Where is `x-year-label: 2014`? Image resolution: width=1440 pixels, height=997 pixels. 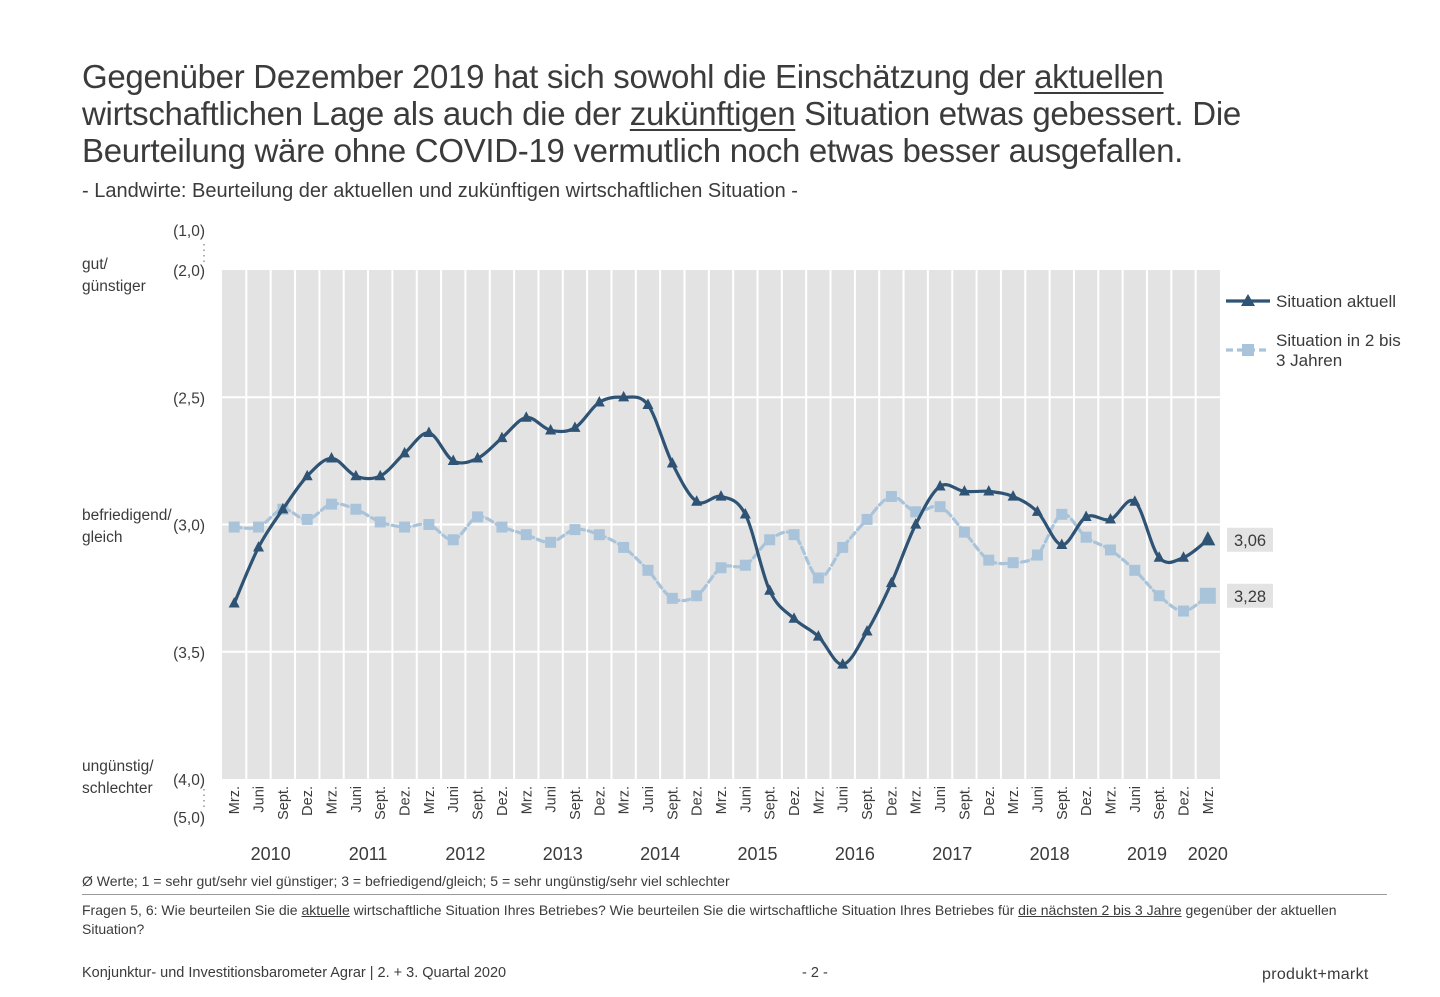 x-year-label: 2014 is located at coordinates (660, 854).